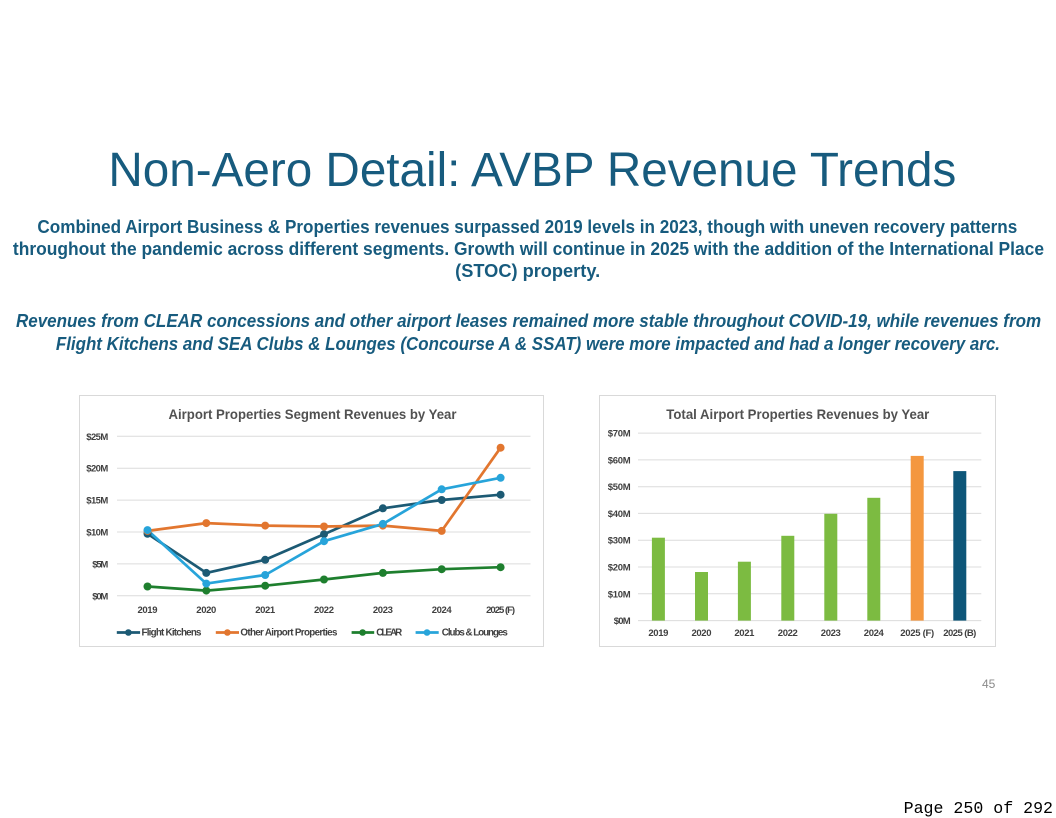  Describe the element at coordinates (389, 633) in the screenshot. I see `svg-text: CLEAR` at that location.